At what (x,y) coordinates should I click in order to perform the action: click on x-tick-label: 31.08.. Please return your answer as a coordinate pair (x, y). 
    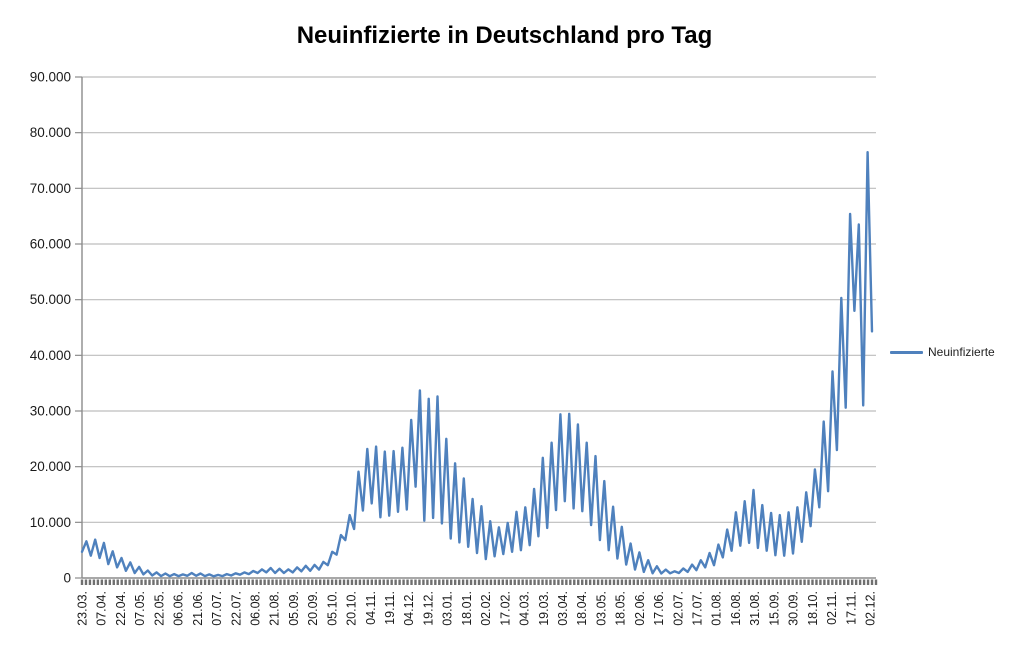
    Looking at the image, I should click on (755, 608).